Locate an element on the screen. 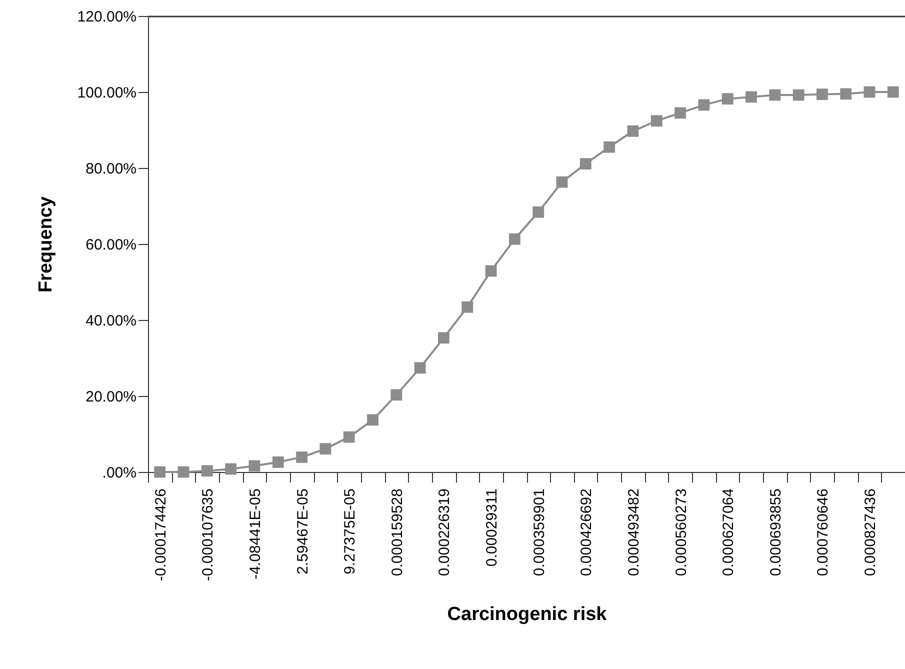  x-tick-label: -0.000107635 is located at coordinates (208, 535).